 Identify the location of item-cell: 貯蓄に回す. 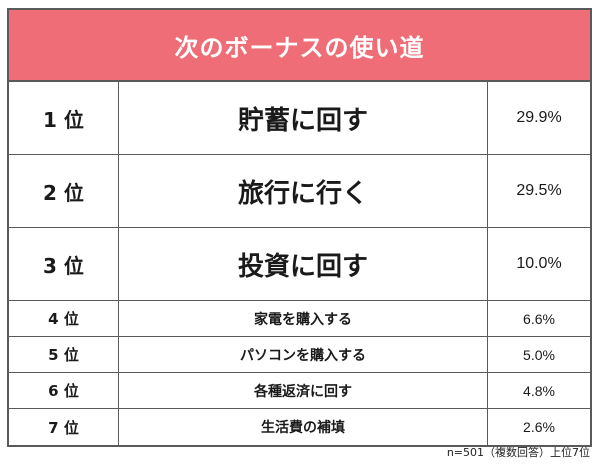
(303, 118).